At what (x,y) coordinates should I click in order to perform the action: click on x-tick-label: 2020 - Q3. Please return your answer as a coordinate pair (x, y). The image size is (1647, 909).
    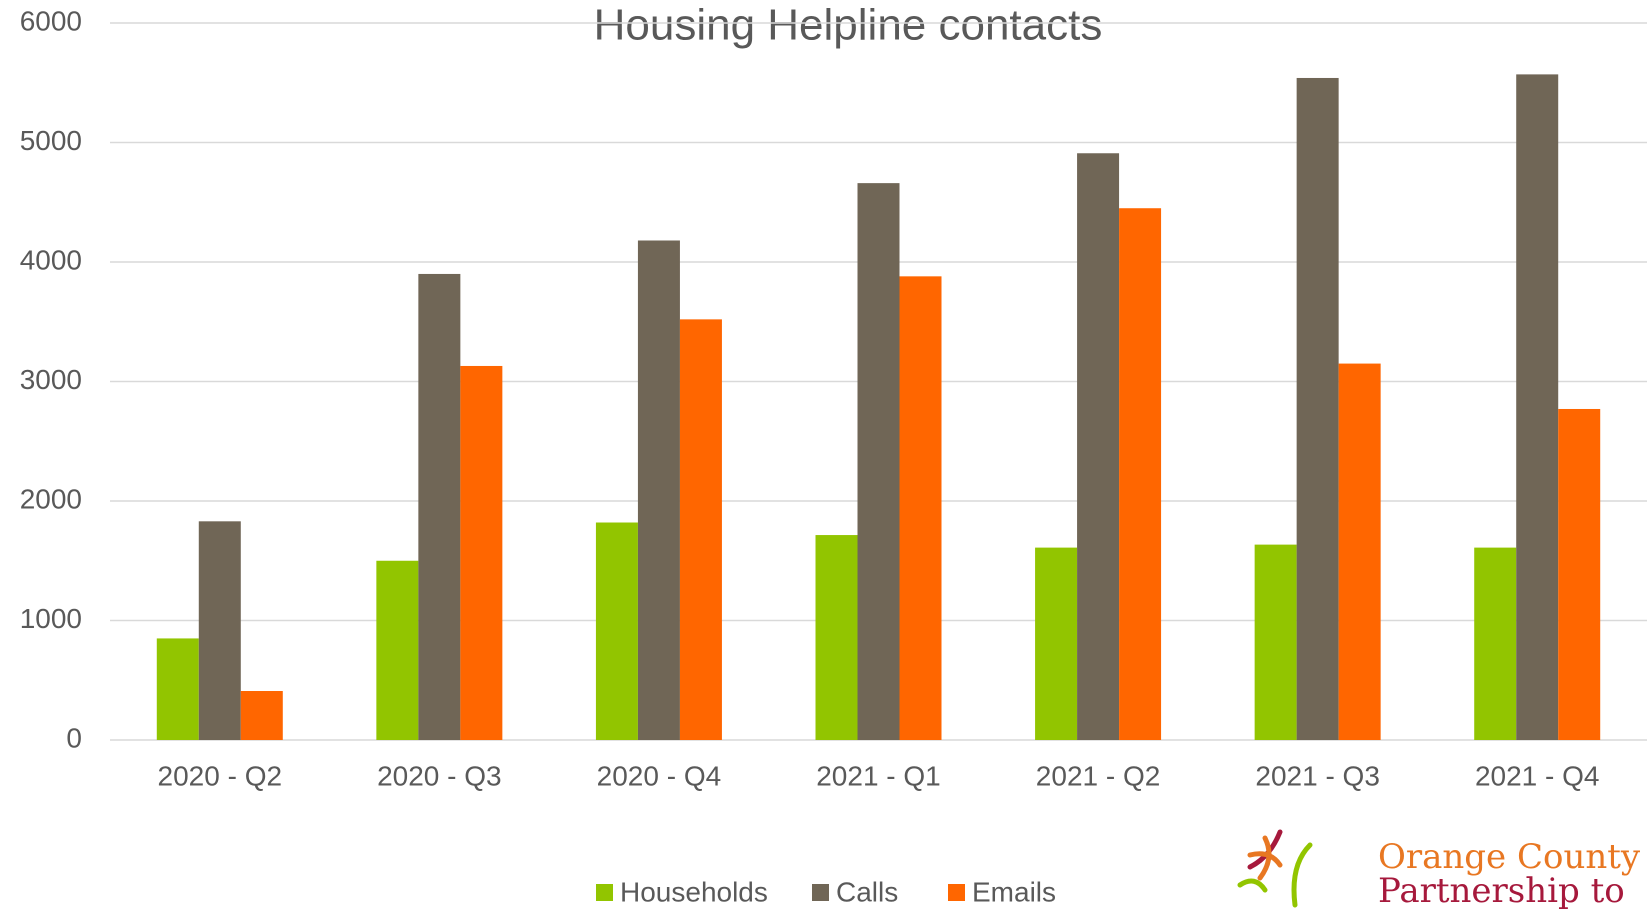
    Looking at the image, I should click on (439, 775).